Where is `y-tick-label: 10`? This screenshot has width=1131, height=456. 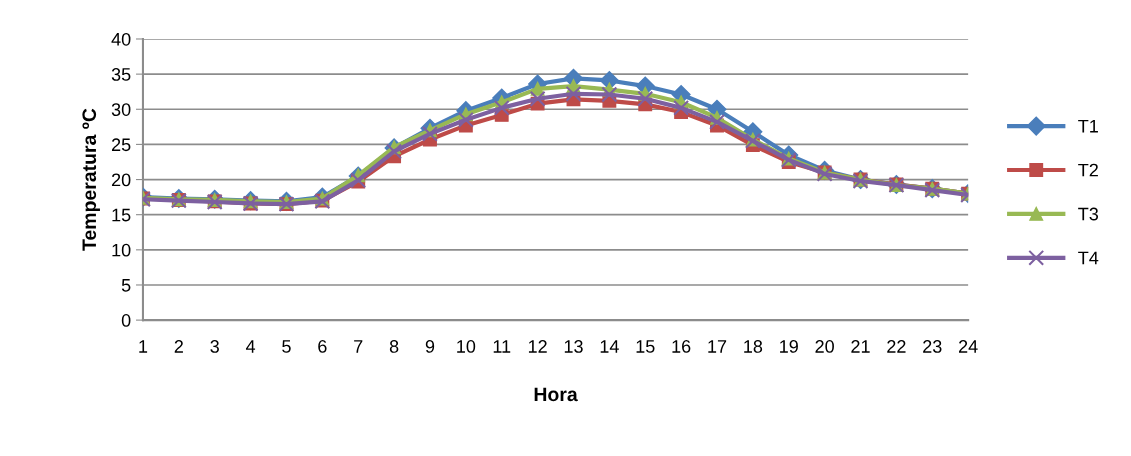 y-tick-label: 10 is located at coordinates (121, 250).